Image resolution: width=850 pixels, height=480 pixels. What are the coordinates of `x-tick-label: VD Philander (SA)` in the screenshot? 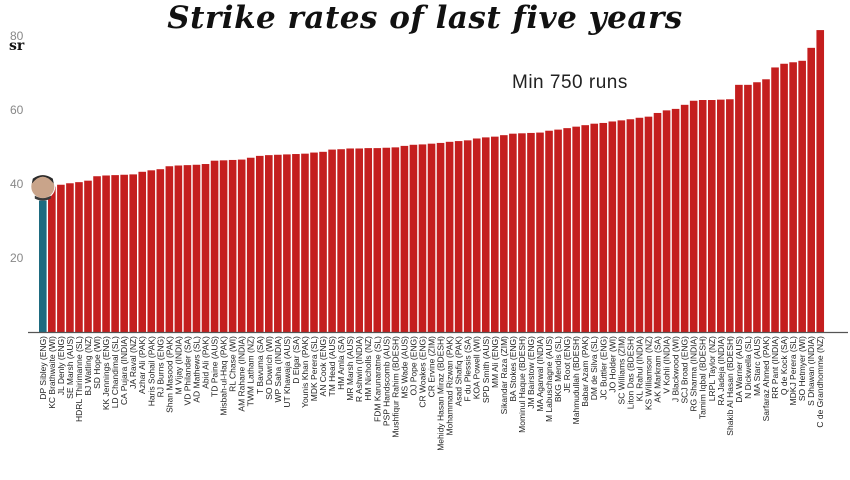 It's located at (187, 371).